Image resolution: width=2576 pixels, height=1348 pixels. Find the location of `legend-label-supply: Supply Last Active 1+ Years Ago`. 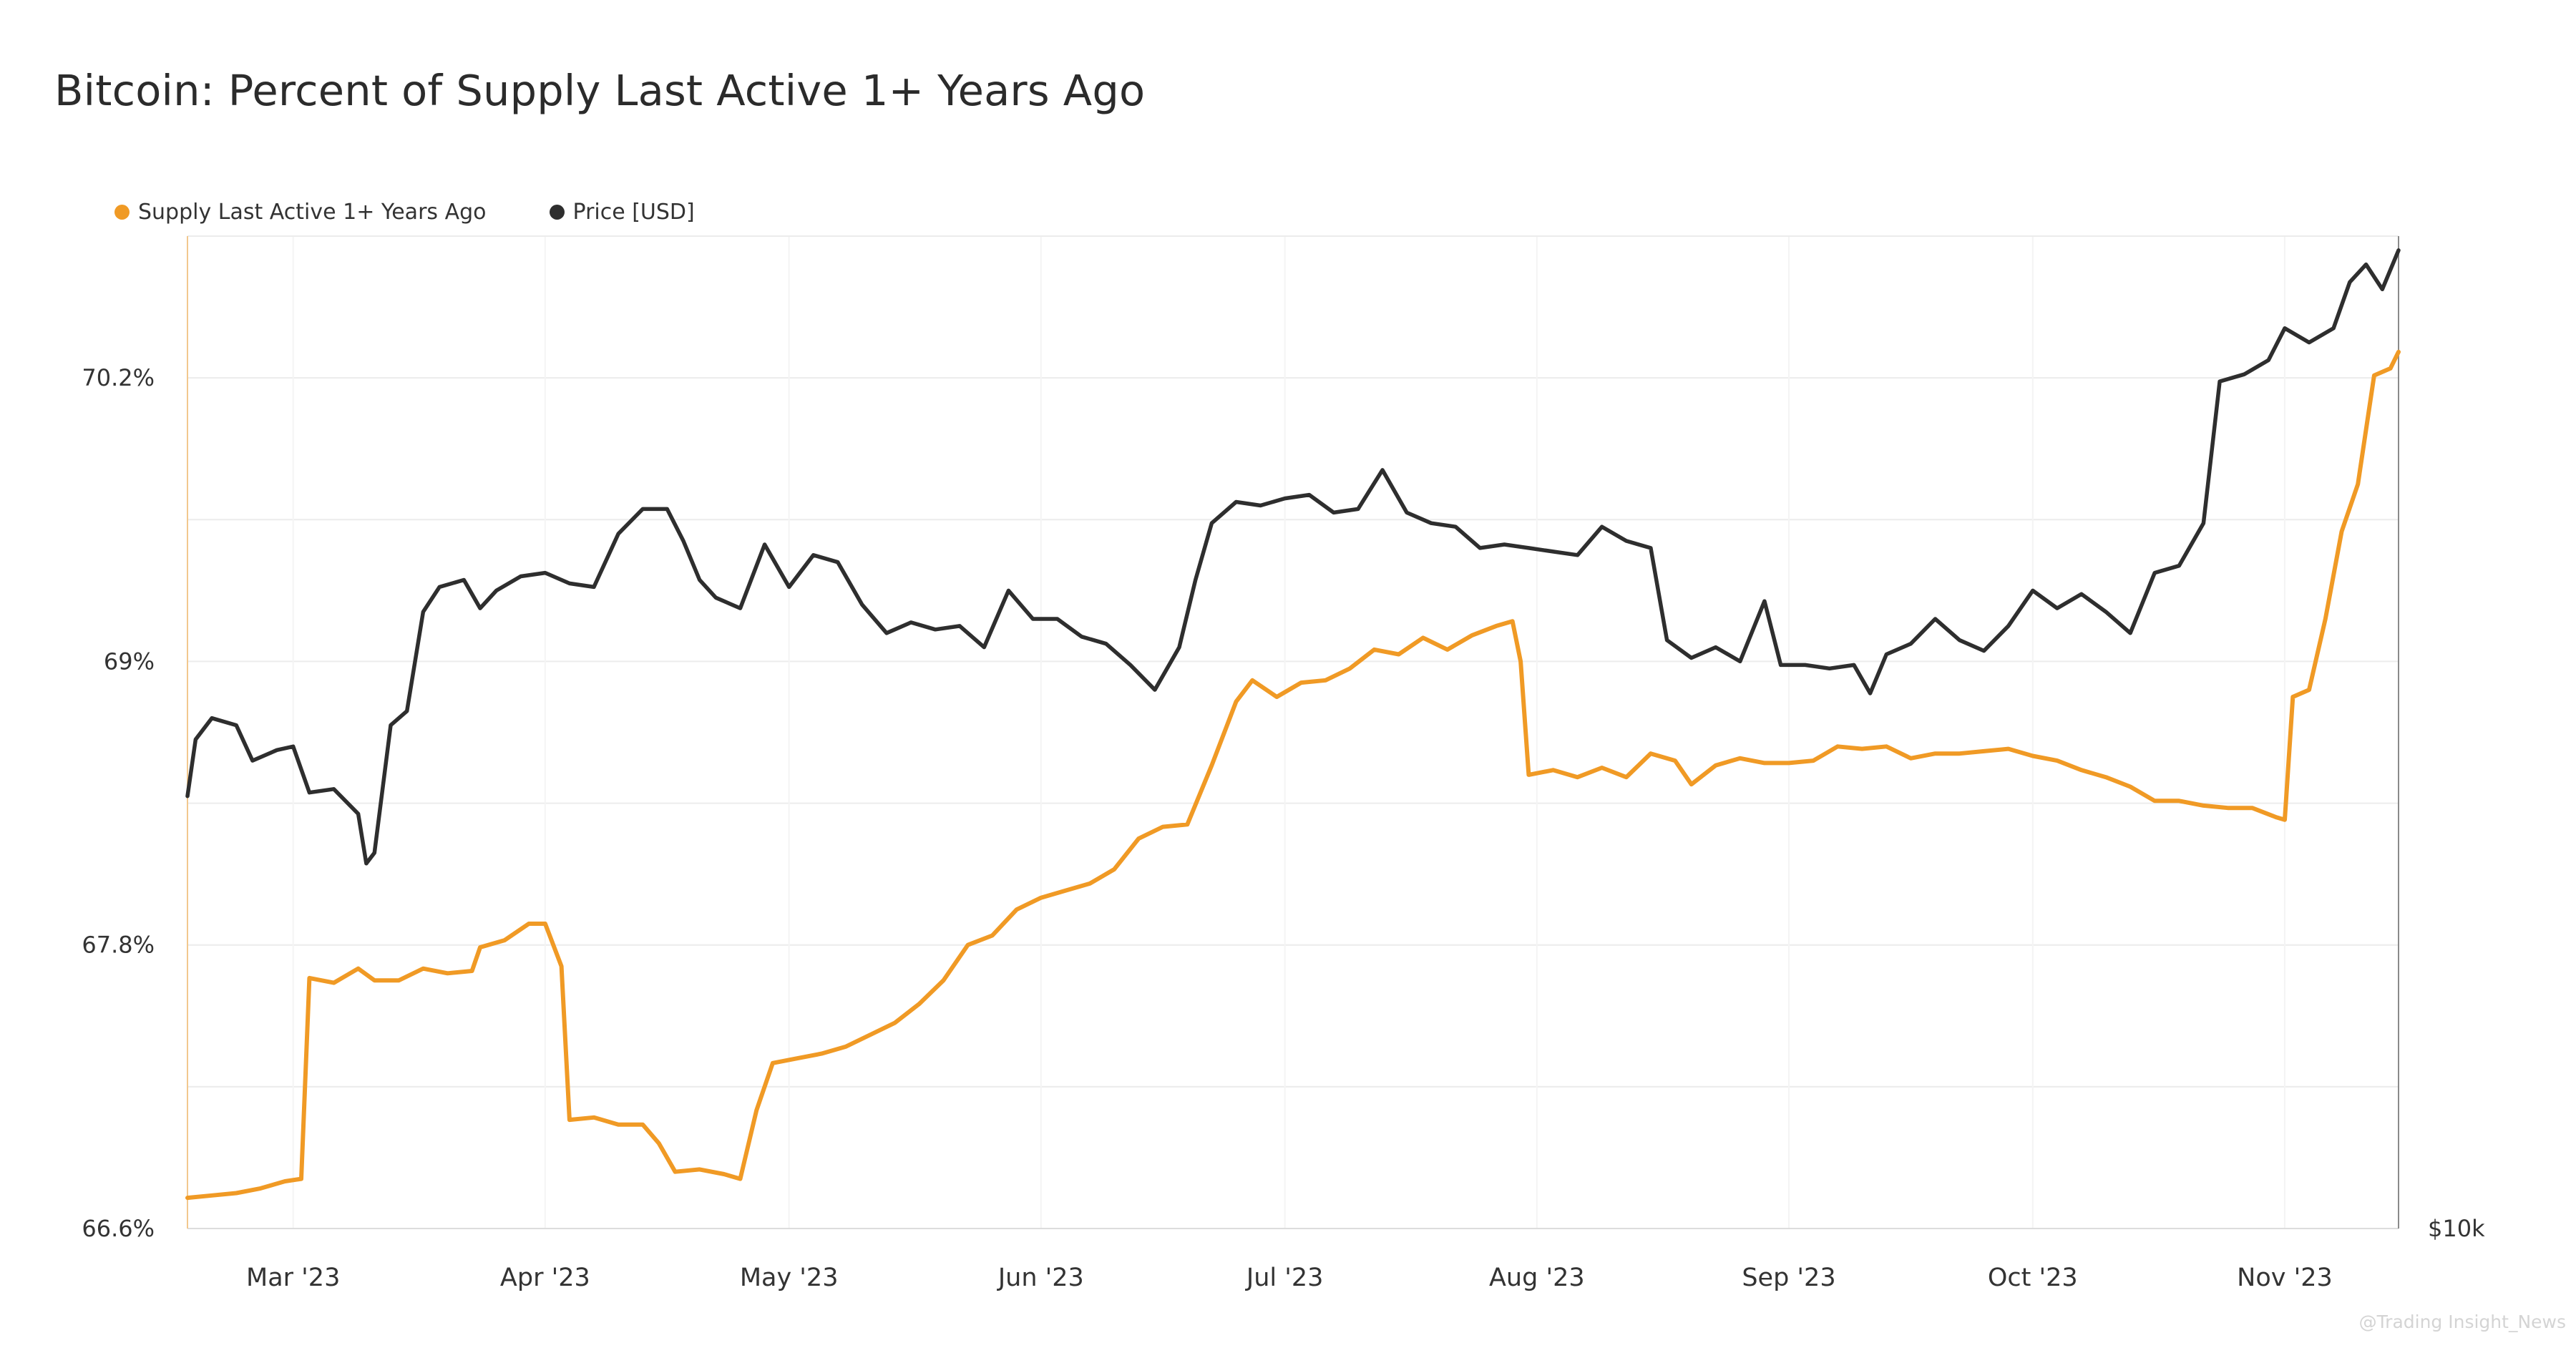

legend-label-supply: Supply Last Active 1+ Years Ago is located at coordinates (312, 212).